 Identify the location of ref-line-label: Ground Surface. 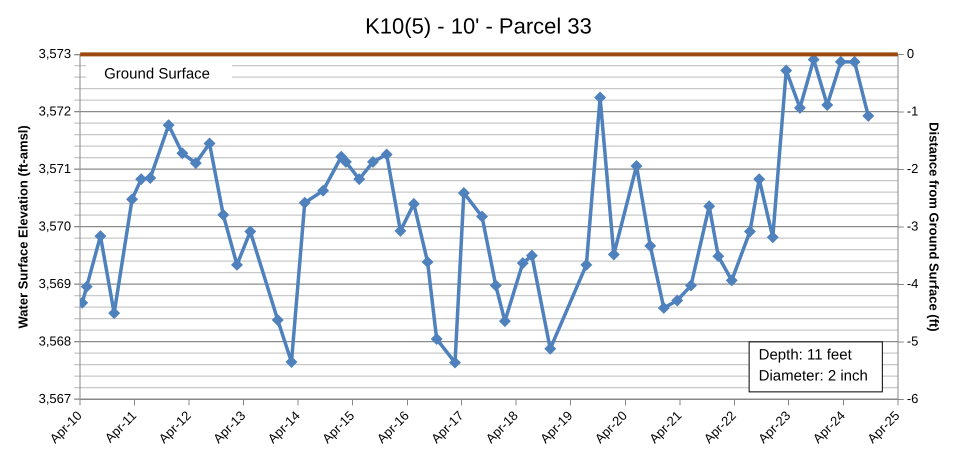
(157, 74).